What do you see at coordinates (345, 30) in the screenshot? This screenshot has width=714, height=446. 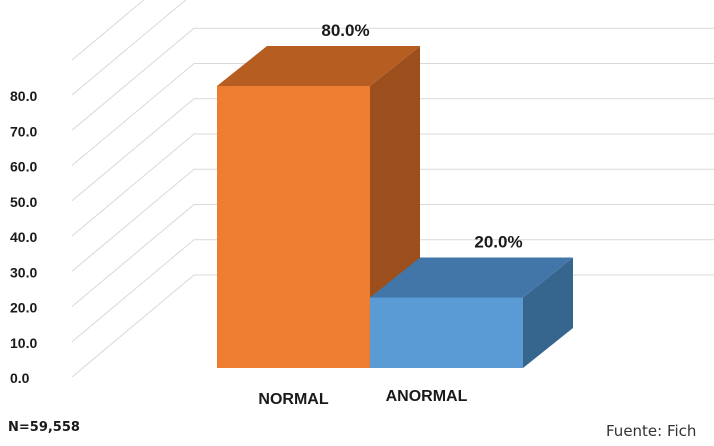 I see `data-label: 80.0%` at bounding box center [345, 30].